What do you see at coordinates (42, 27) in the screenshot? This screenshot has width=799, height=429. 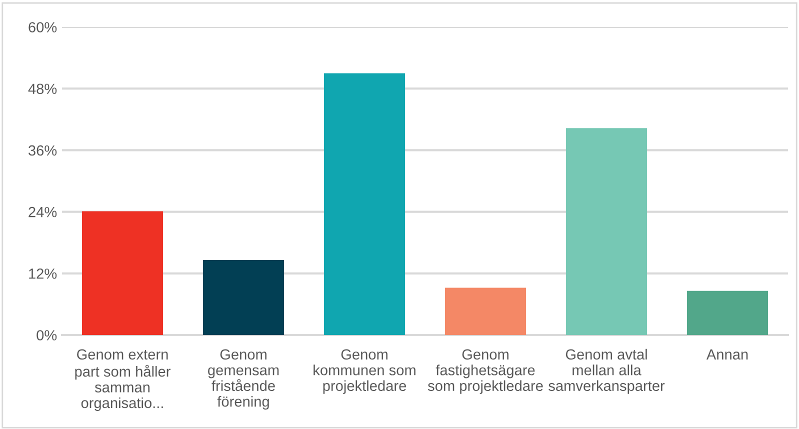 I see `y-tick-label: 60%` at bounding box center [42, 27].